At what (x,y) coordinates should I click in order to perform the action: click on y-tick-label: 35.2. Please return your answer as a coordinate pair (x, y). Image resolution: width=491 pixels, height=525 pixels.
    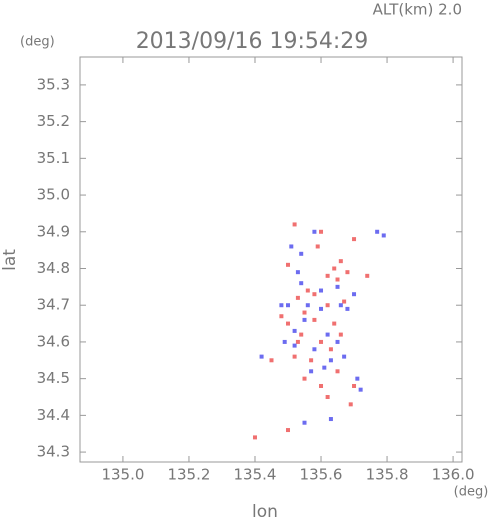
    Looking at the image, I should click on (53, 121).